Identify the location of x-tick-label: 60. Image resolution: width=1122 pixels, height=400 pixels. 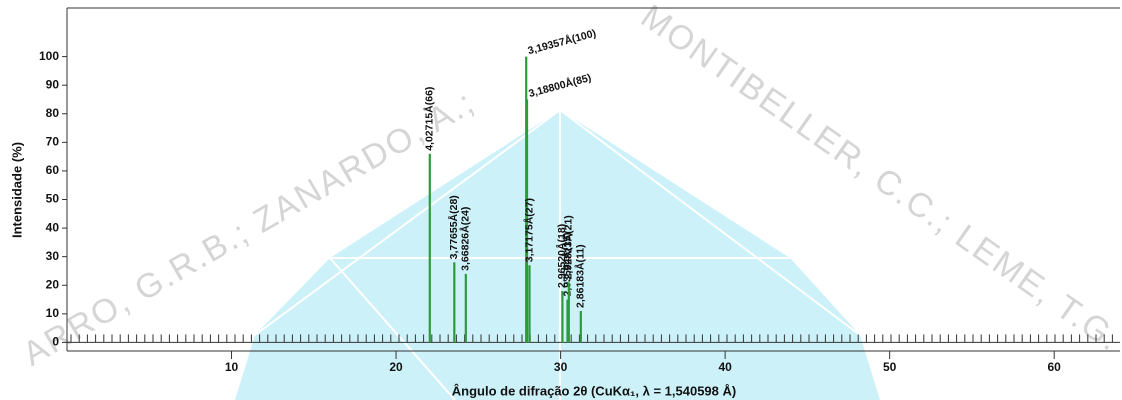
(1055, 367).